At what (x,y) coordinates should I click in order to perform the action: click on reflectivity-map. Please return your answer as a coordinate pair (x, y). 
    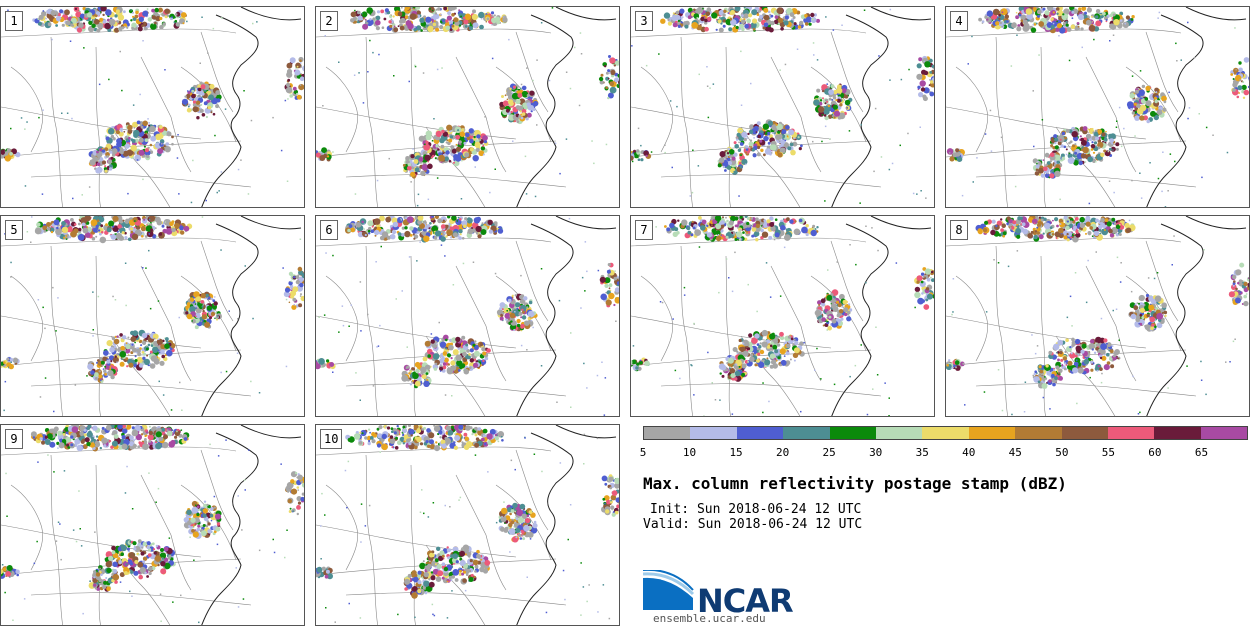
    Looking at the image, I should click on (467, 107).